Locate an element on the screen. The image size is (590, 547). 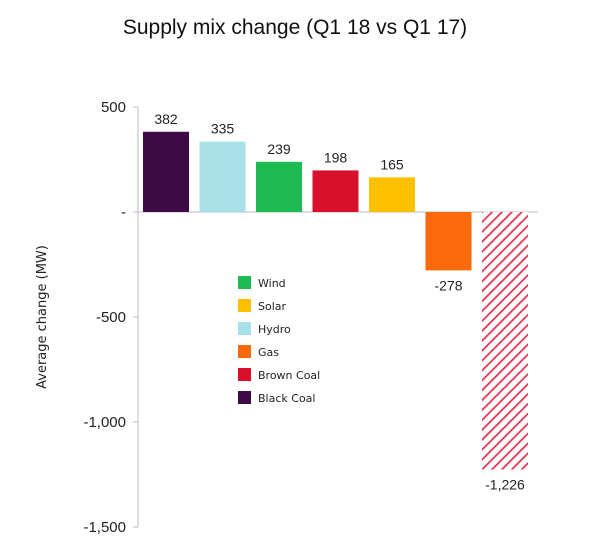
legend-label: Black Coal is located at coordinates (286, 398).